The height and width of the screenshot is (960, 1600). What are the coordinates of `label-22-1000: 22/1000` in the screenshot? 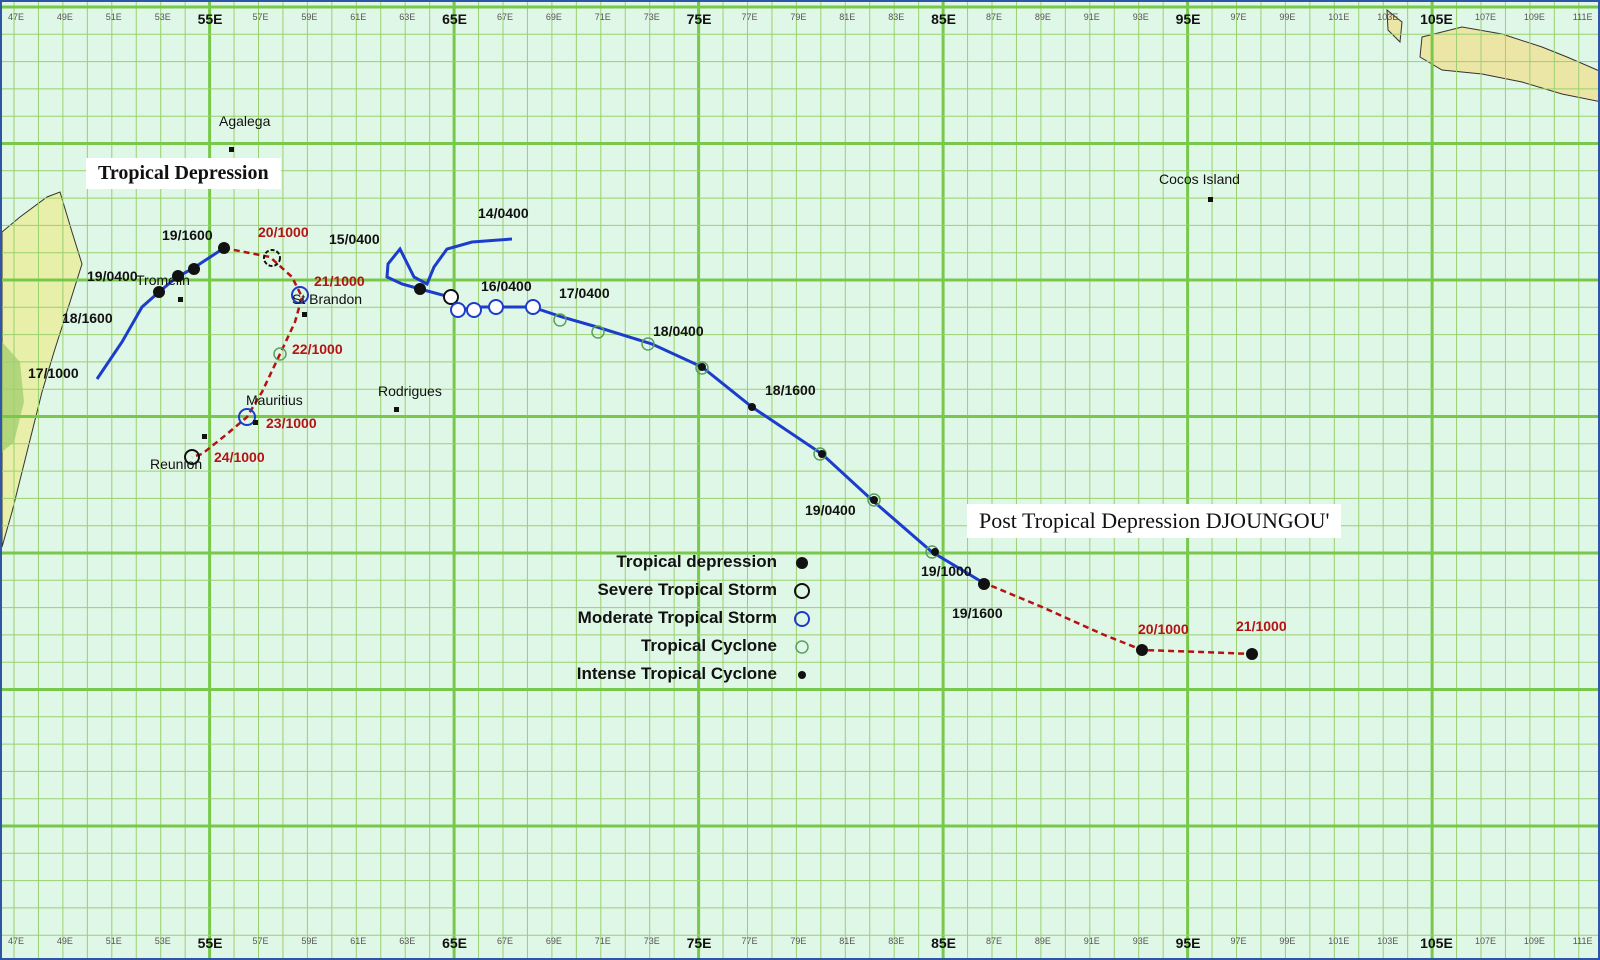 It's located at (317, 349).